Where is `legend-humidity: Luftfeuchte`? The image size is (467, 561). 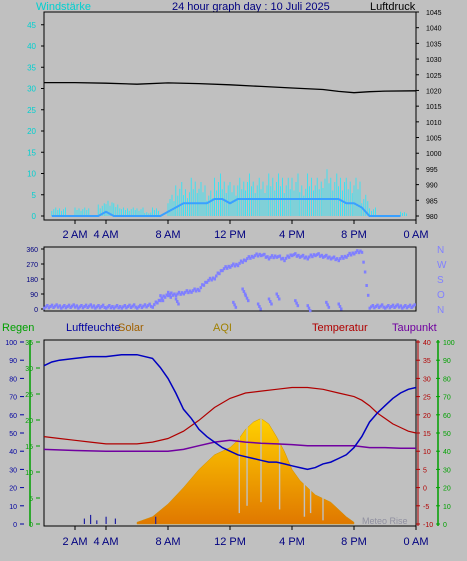
legend-humidity: Luftfeuchte is located at coordinates (93, 328).